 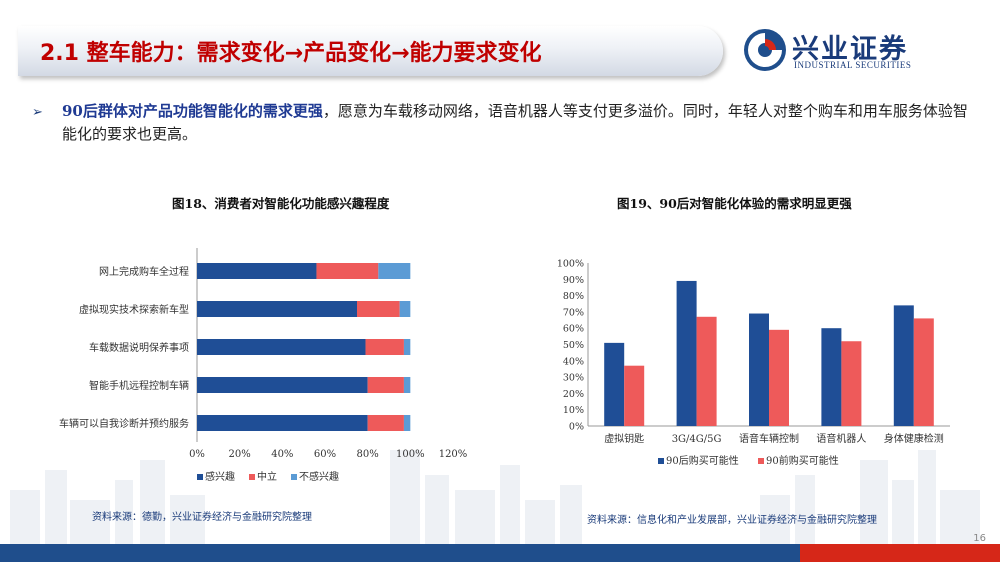 I want to click on y-tick-label: 20%, so click(x=573, y=394).